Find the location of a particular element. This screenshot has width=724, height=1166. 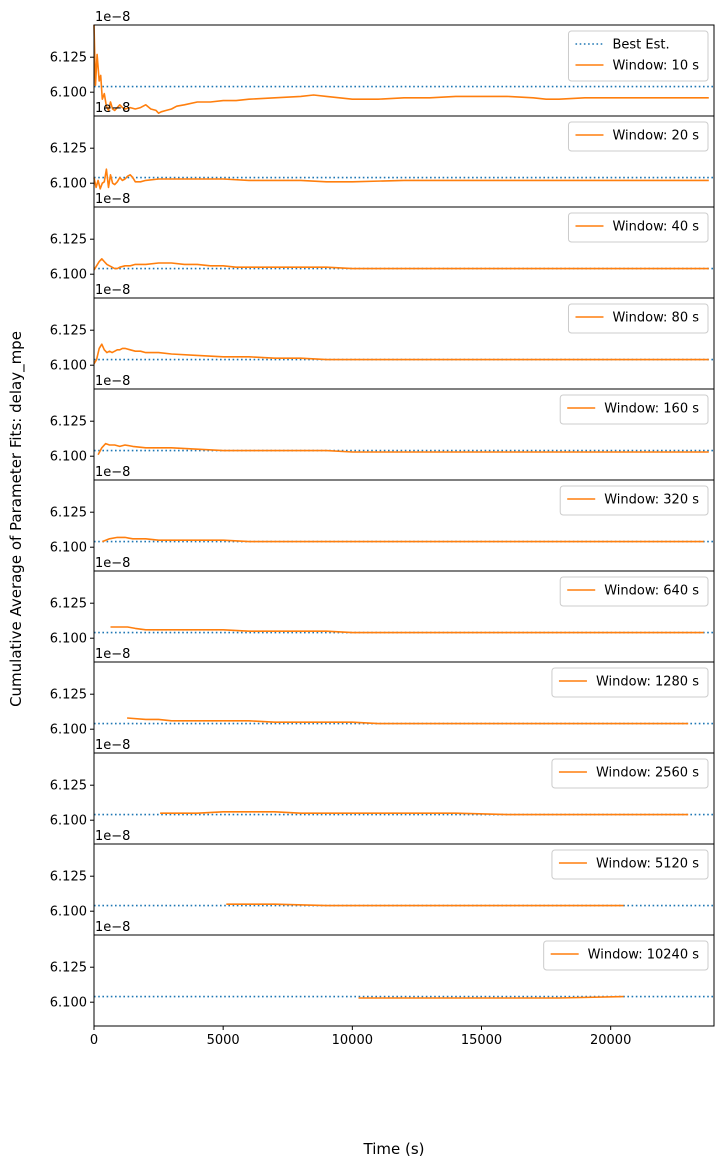

x-tick-label: 5000 is located at coordinates (223, 1040).